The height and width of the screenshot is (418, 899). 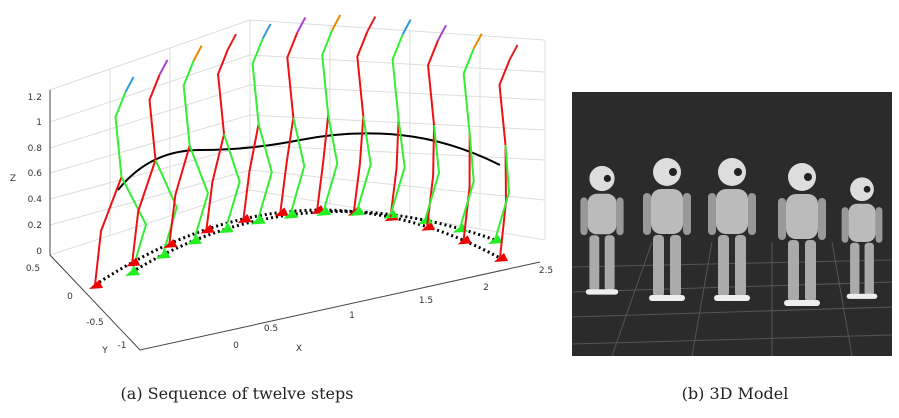 I want to click on caption-a: (a) Sequence of twelve steps, so click(x=237, y=393).